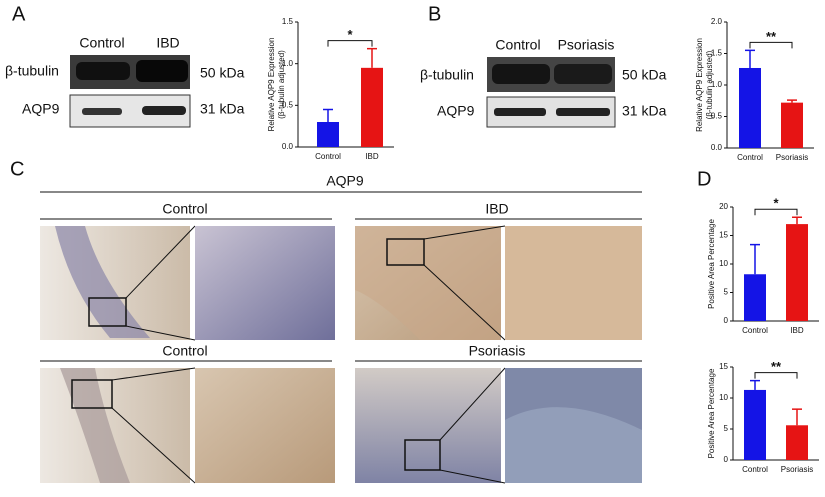  Describe the element at coordinates (345, 181) in the screenshot. I see `histology-title: AQP9` at that location.